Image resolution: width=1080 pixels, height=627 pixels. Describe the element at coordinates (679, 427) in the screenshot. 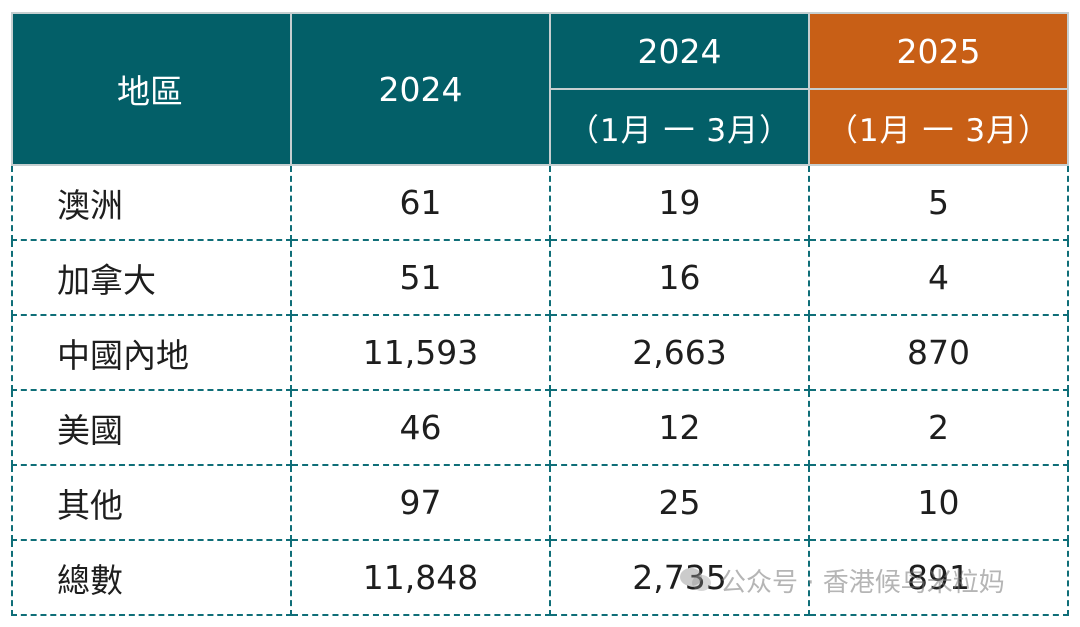

I see `cell-q1-2024: 12` at that location.